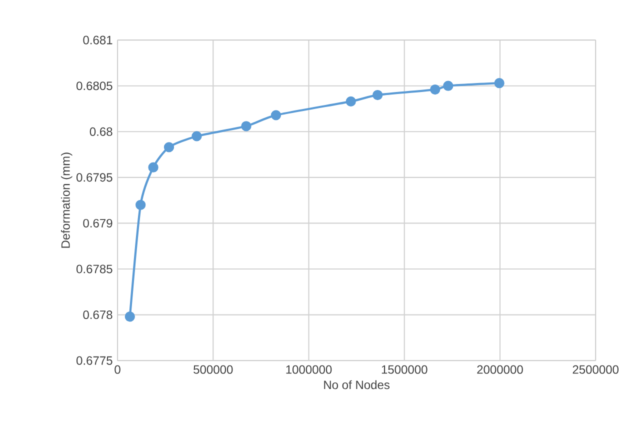 The width and height of the screenshot is (633, 430). Describe the element at coordinates (97, 40) in the screenshot. I see `y-tick-label: 0.681` at that location.